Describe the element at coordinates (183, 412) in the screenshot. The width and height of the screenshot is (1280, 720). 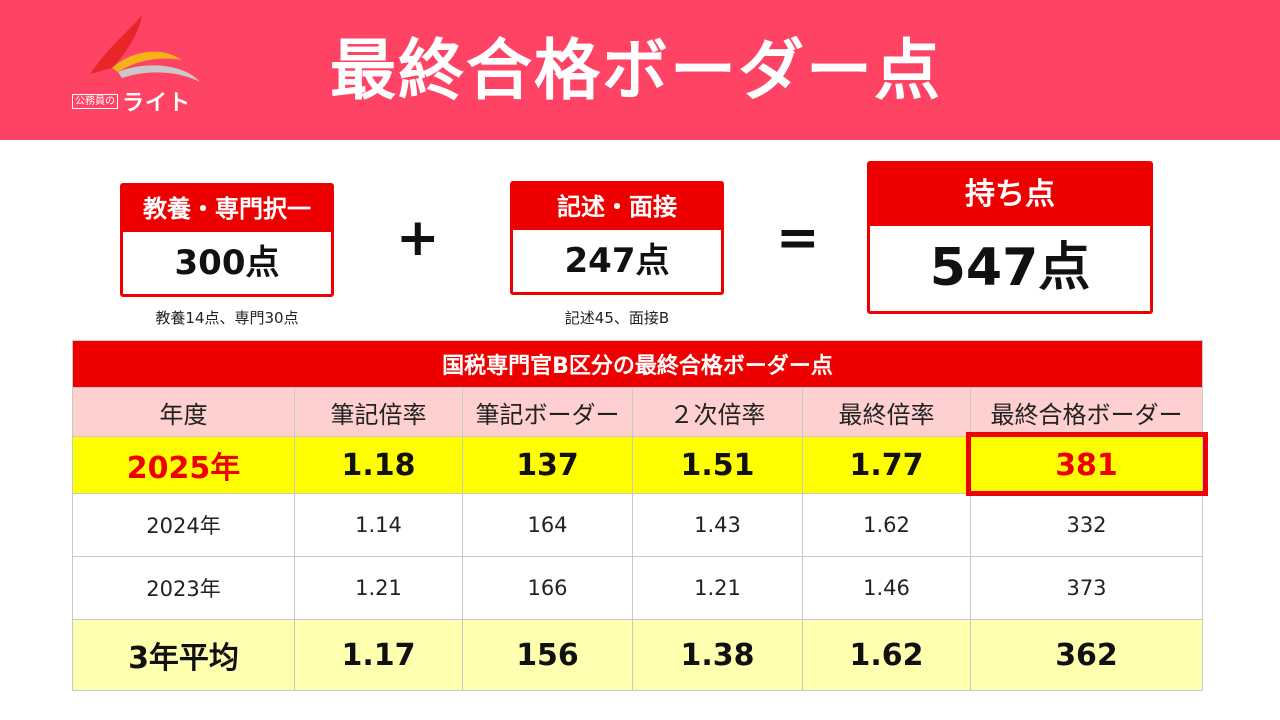
I see `column-header: 年度` at that location.